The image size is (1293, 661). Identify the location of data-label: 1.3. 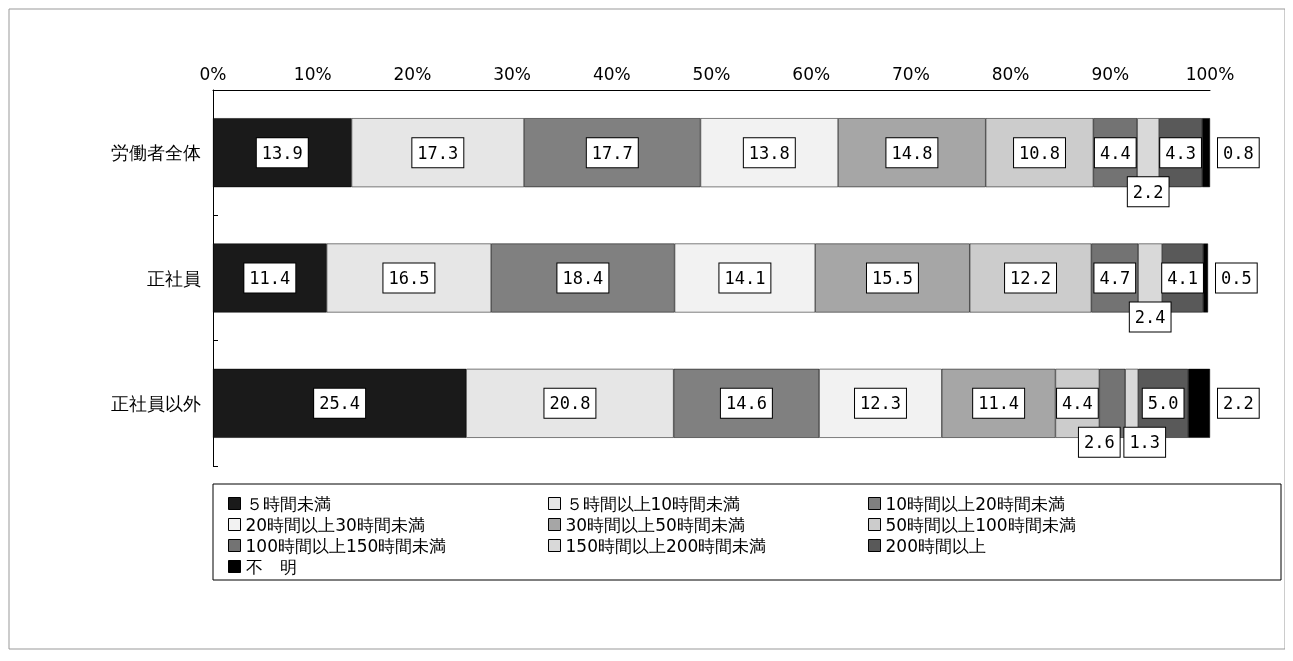
(1145, 442).